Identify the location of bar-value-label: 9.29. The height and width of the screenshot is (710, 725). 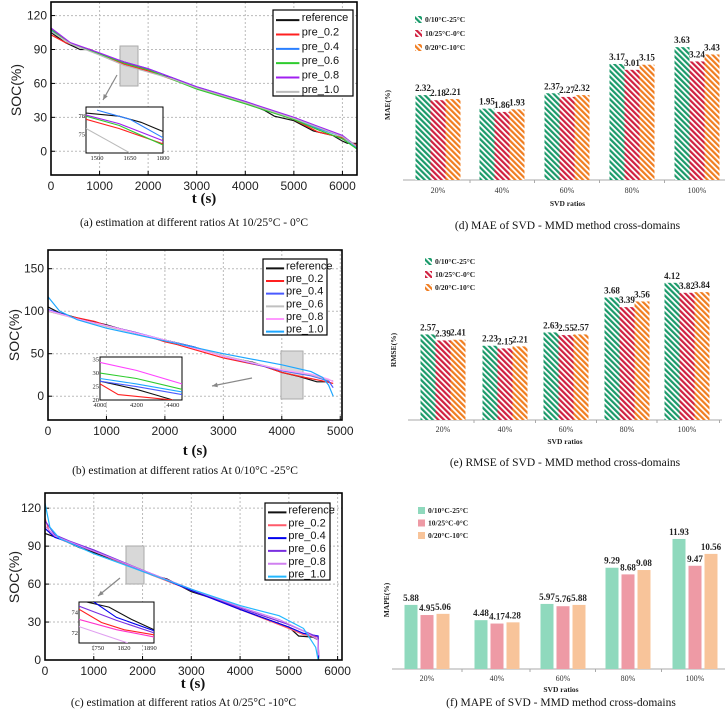
(612, 561).